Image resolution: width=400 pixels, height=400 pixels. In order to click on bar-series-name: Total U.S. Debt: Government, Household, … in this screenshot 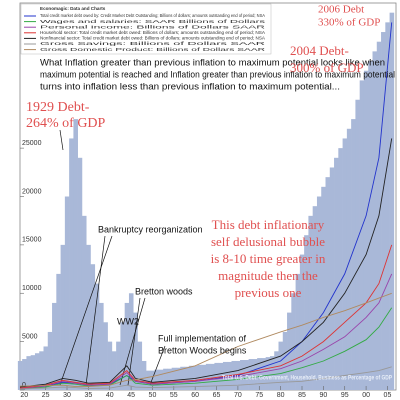, I will do `click(307, 378)`.